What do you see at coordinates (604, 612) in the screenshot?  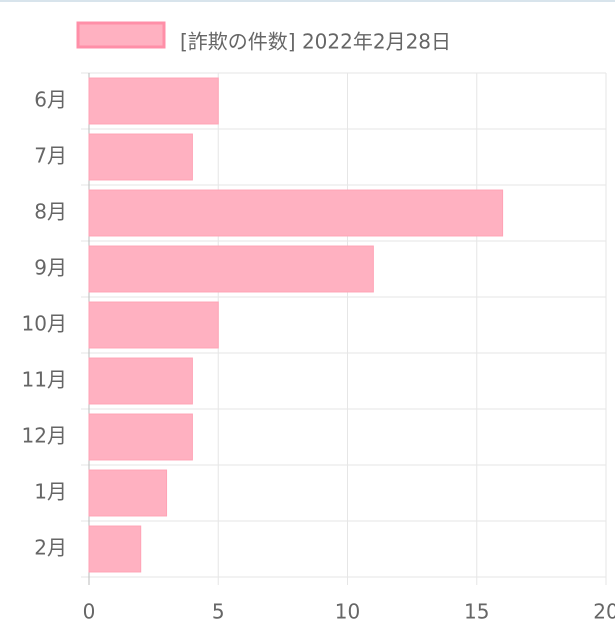 I see `x-tick-label: 20` at bounding box center [604, 612].